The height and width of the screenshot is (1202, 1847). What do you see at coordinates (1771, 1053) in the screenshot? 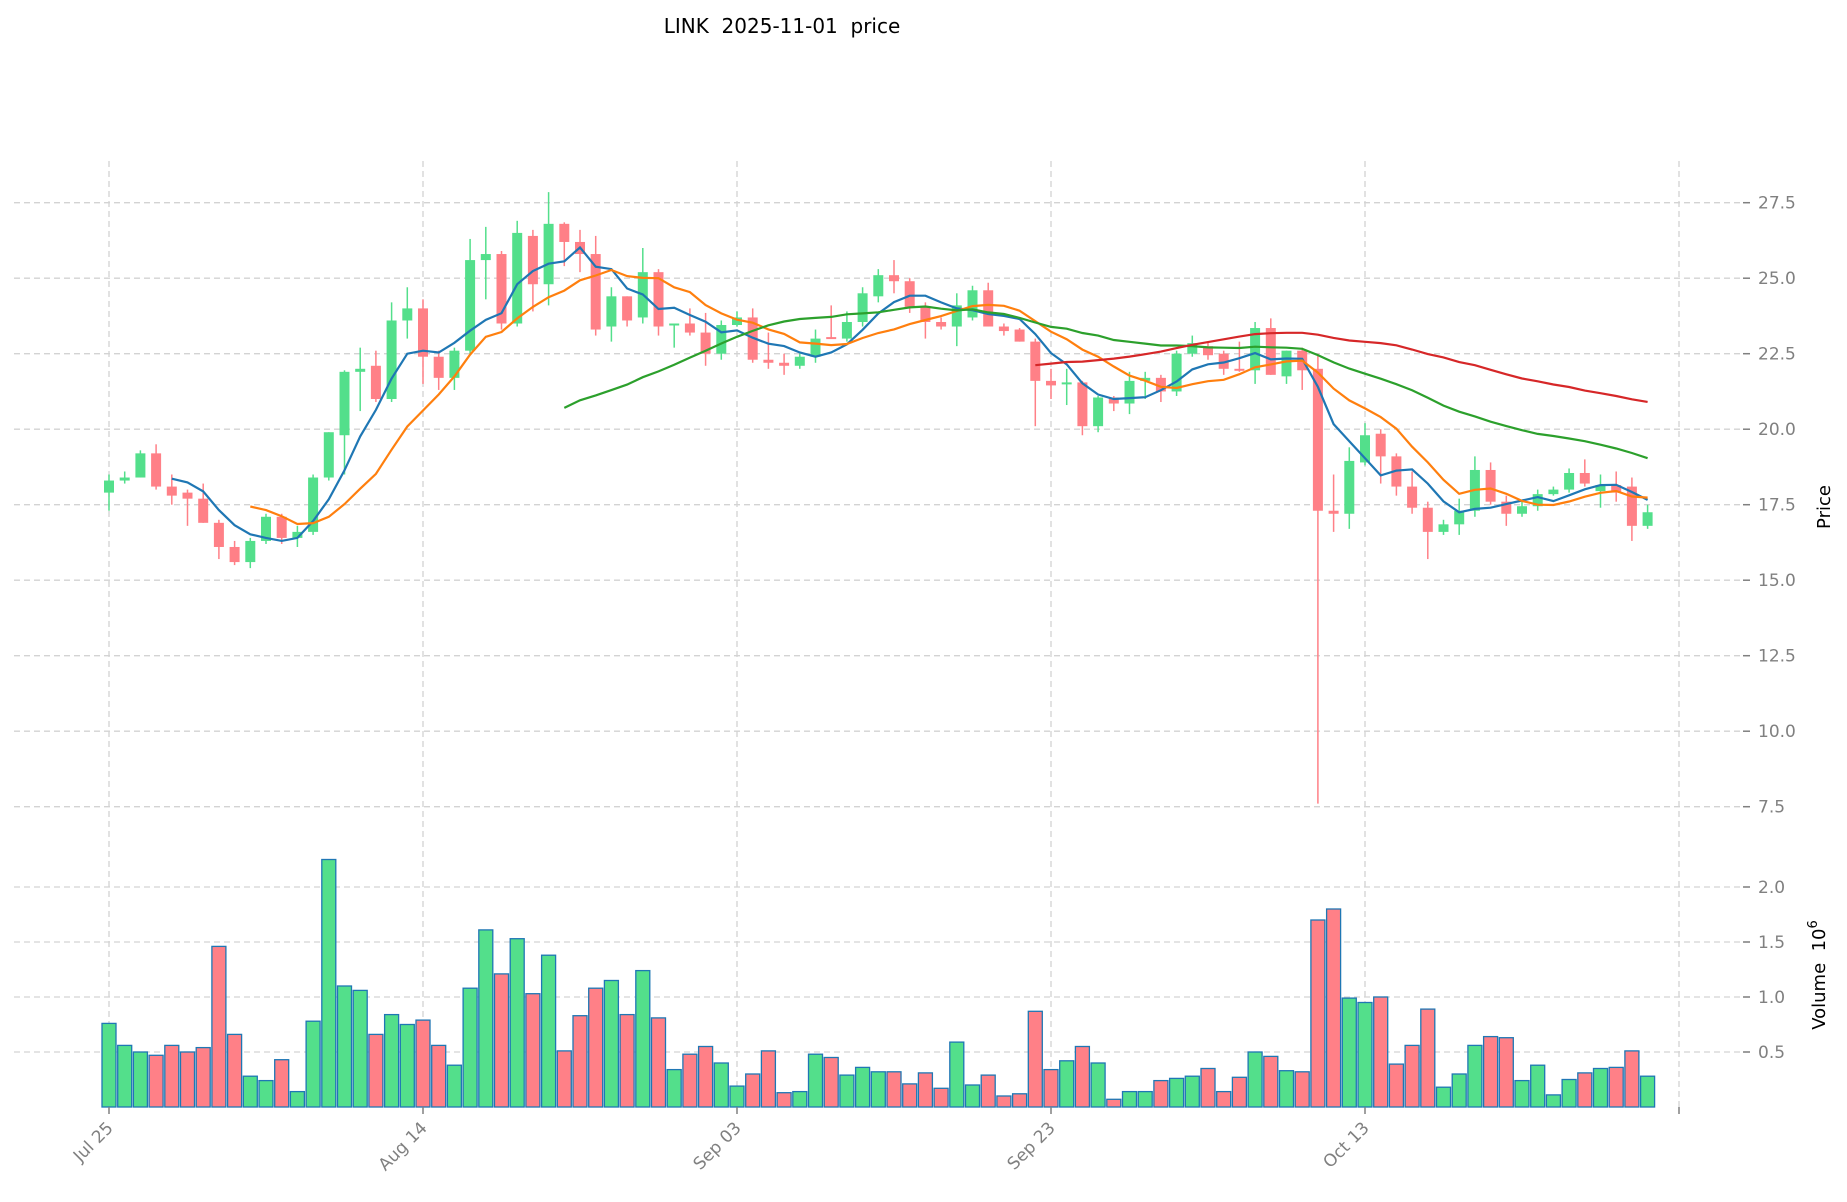
I see `volume-tick-label: 0.5` at bounding box center [1771, 1053].